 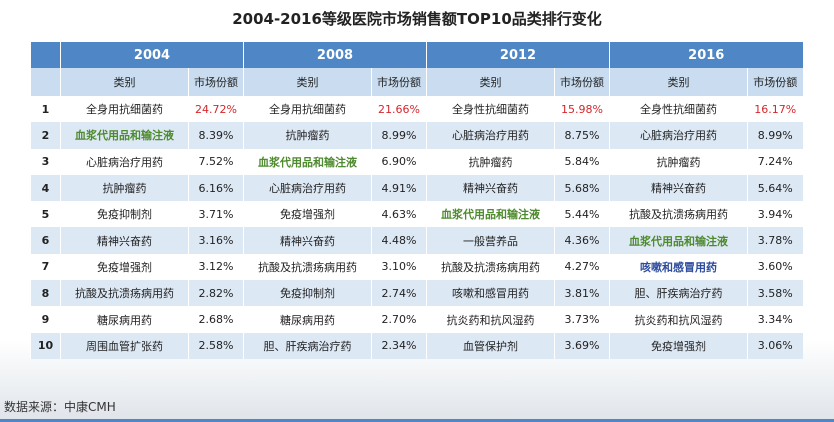 What do you see at coordinates (706, 55) in the screenshot?
I see `year-header: 2016` at bounding box center [706, 55].